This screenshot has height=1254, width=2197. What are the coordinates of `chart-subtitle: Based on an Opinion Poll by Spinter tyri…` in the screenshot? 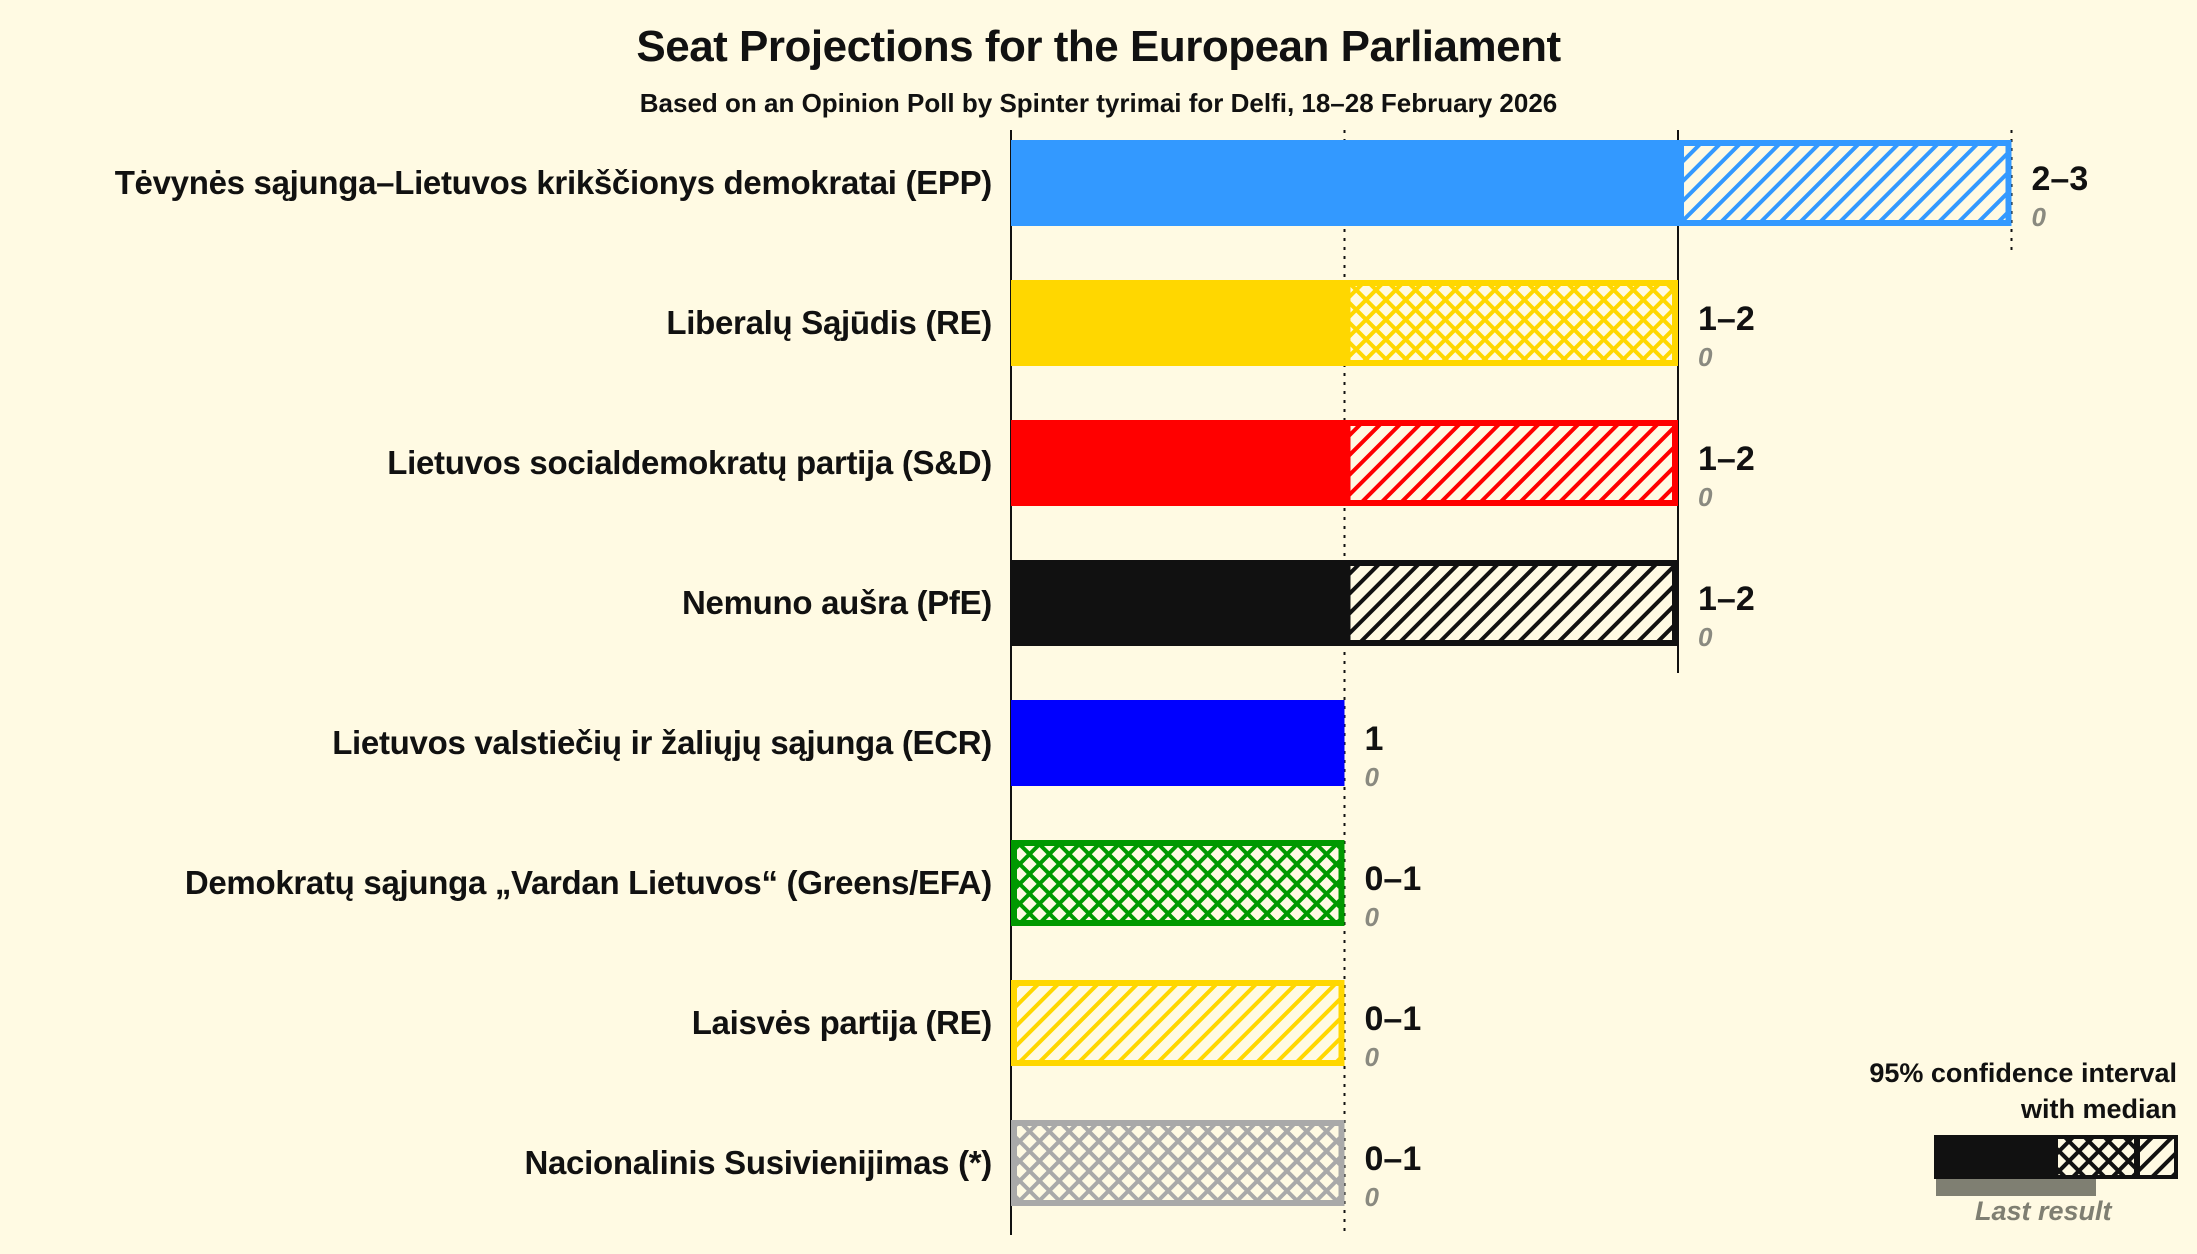 It's located at (1098, 103).